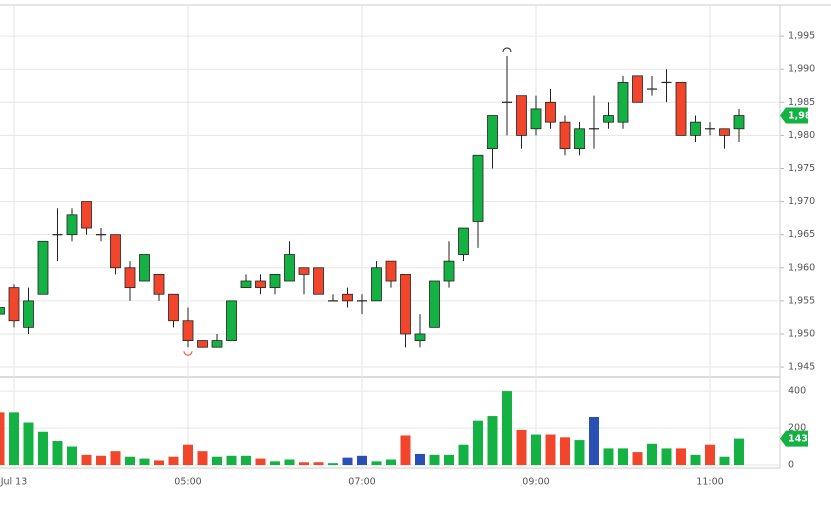 The width and height of the screenshot is (831, 506). What do you see at coordinates (801, 135) in the screenshot?
I see `y-tick-label: 1,980` at bounding box center [801, 135].